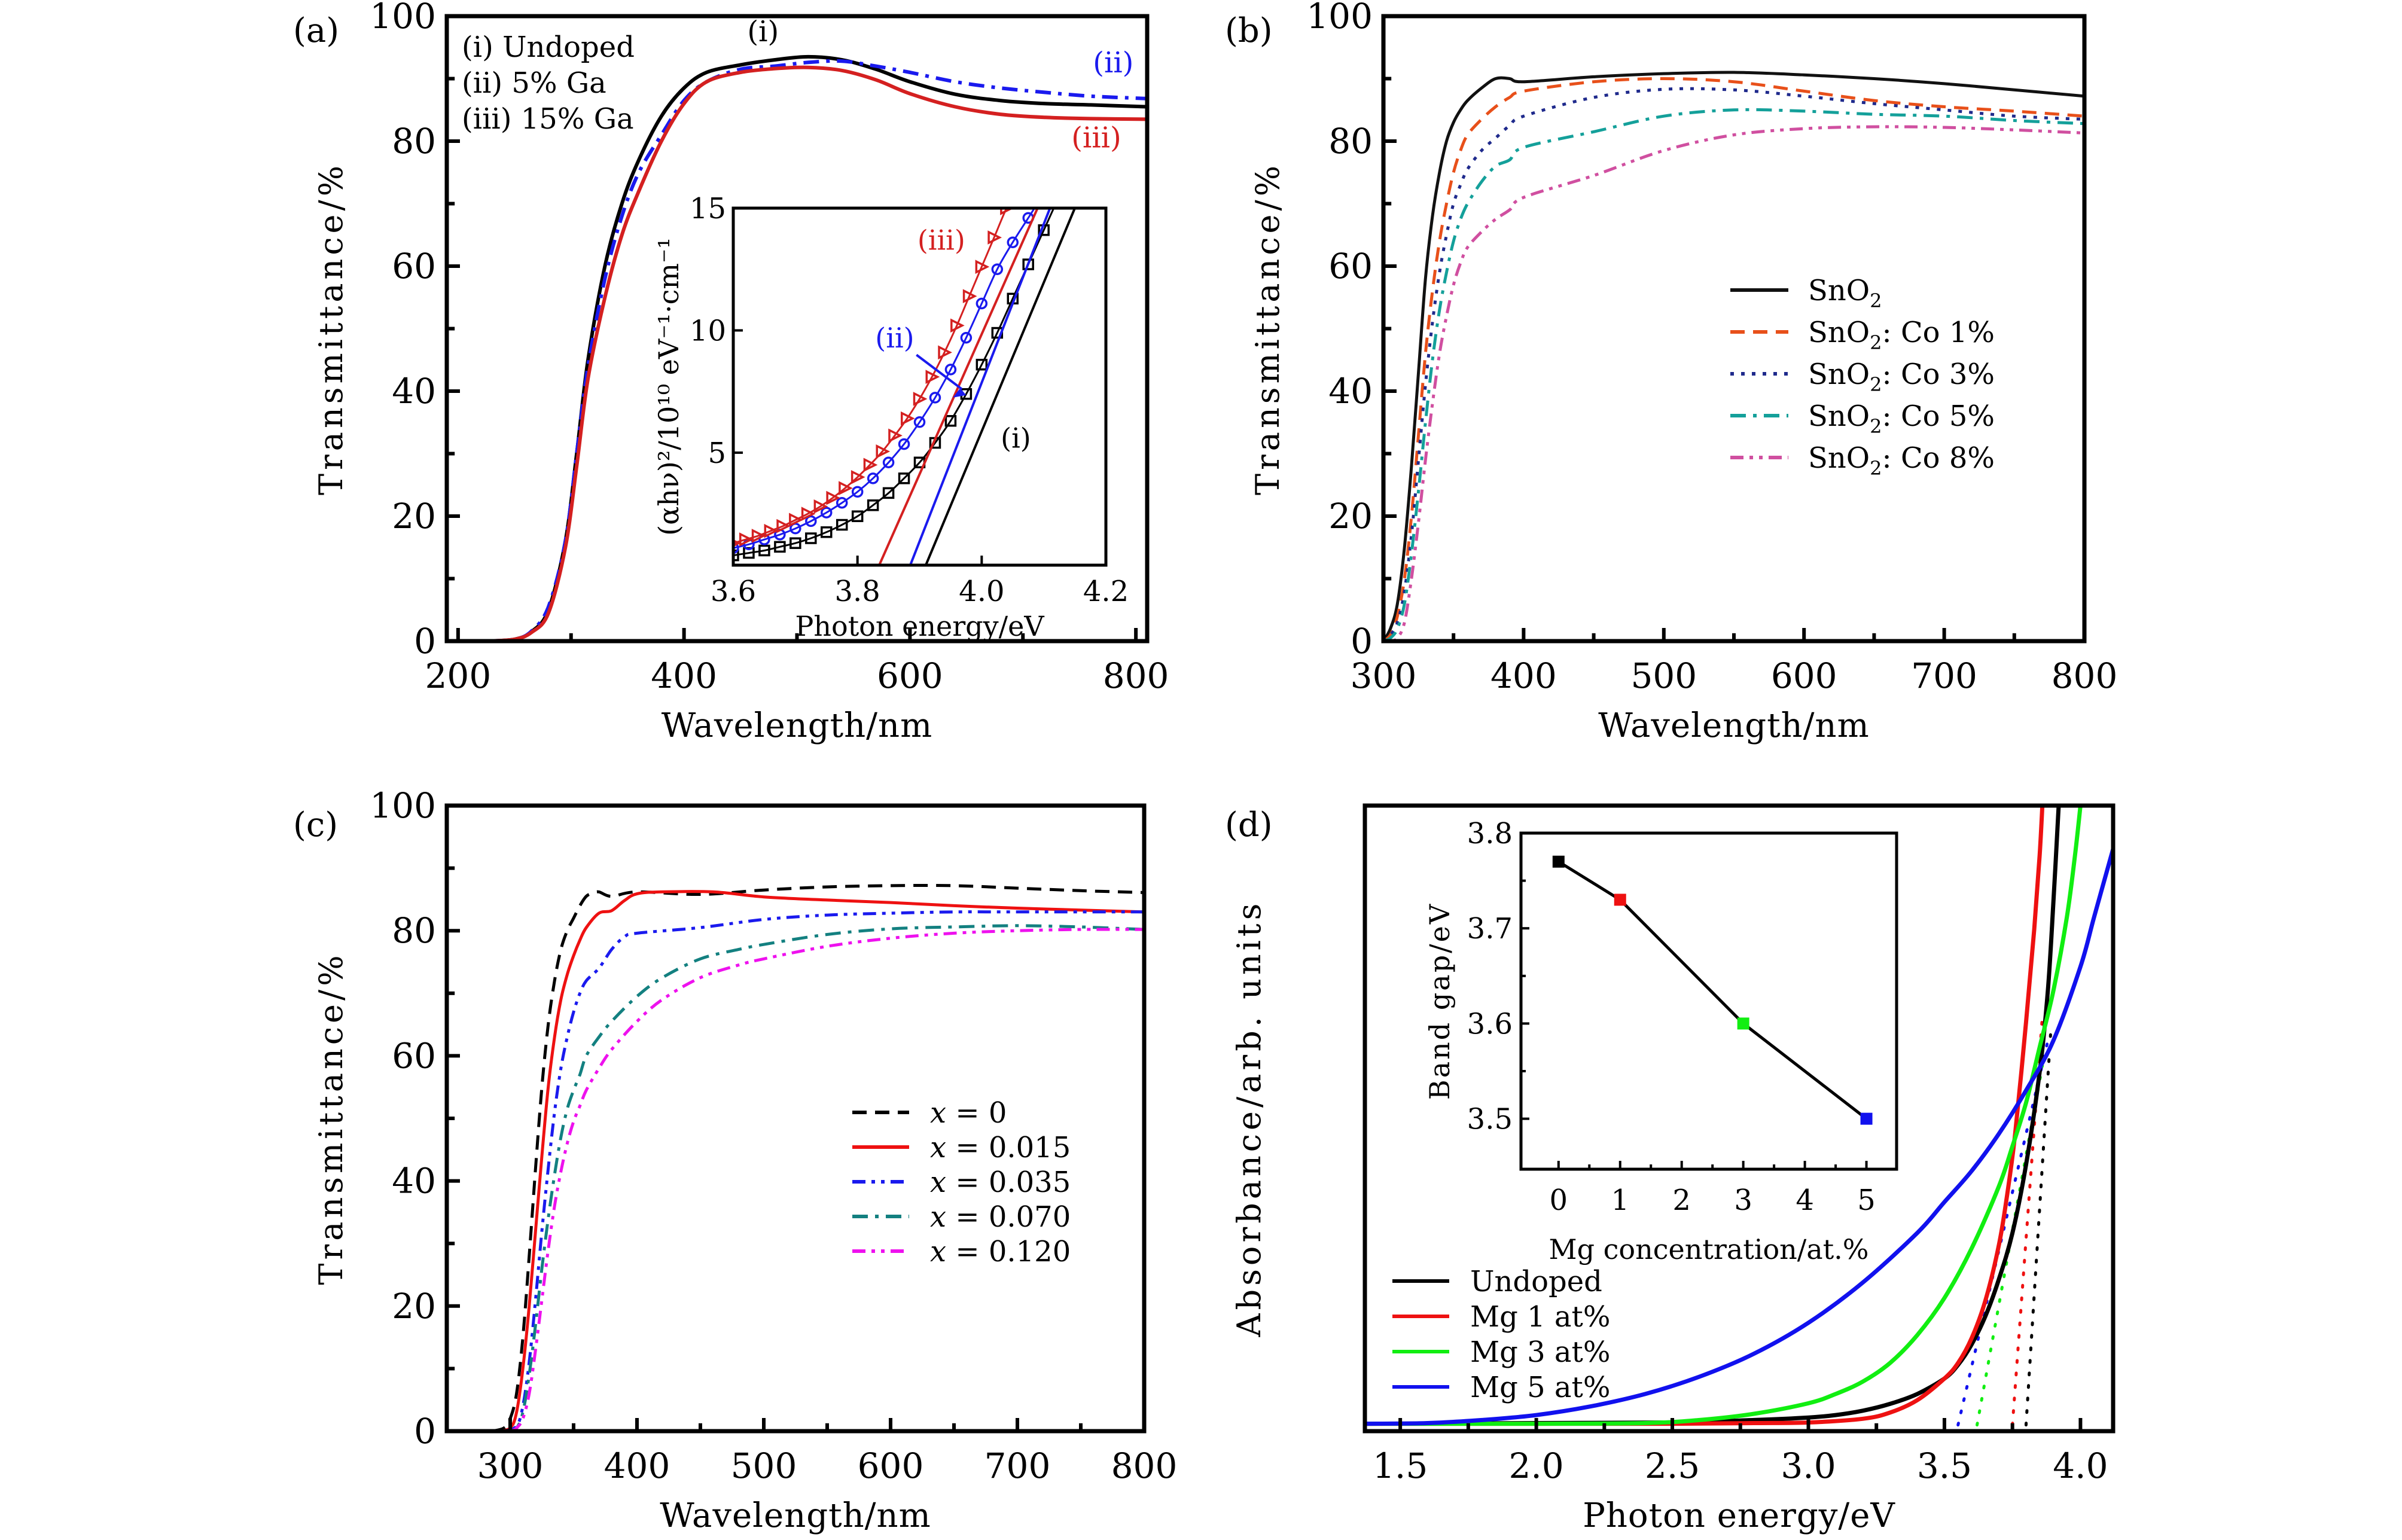 The height and width of the screenshot is (1540, 2402). Describe the element at coordinates (941, 240) in the screenshot. I see `inset-curve-annotation: (iii)` at that location.